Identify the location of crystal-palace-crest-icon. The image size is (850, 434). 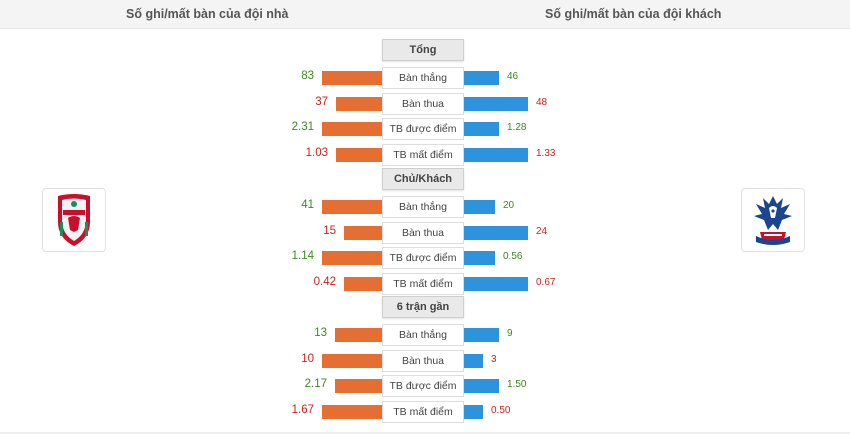
(773, 220).